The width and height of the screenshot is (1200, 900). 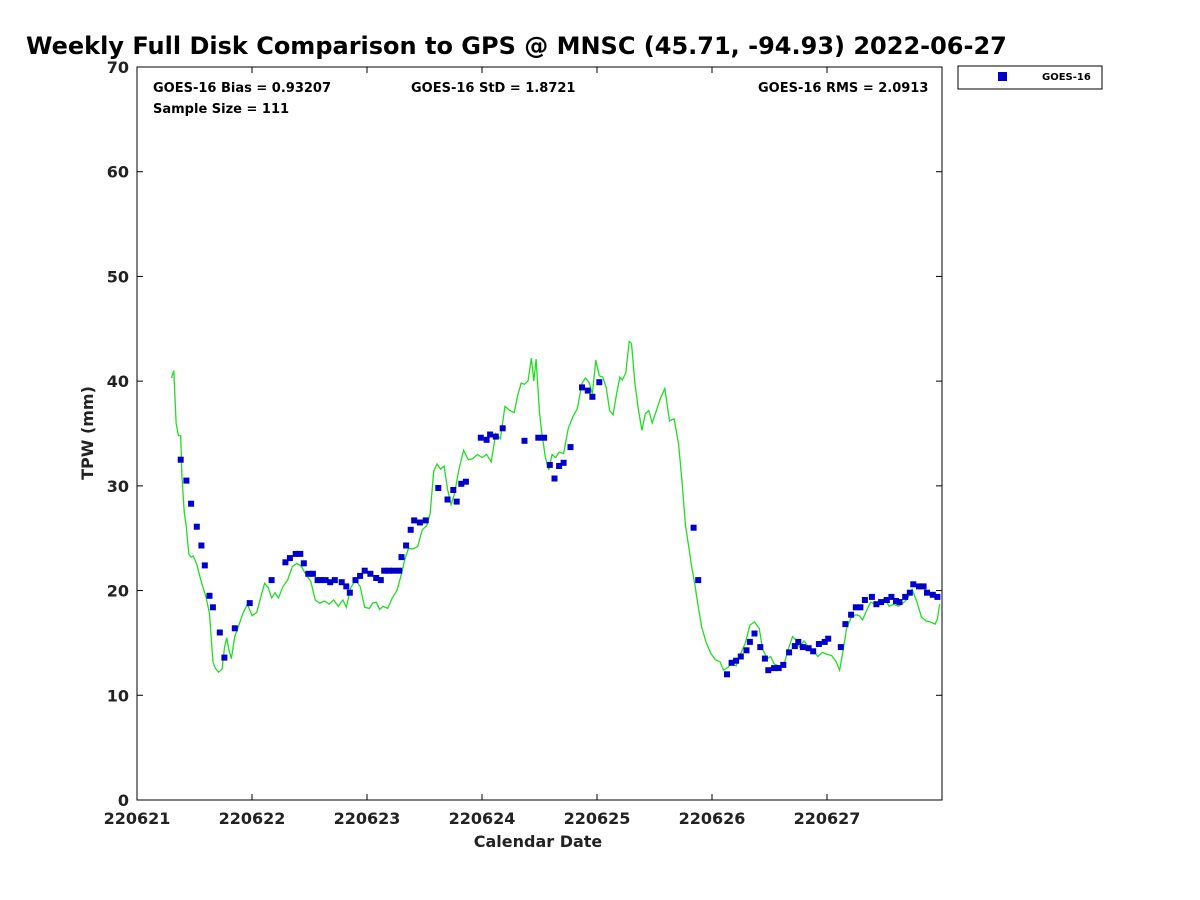 What do you see at coordinates (827, 818) in the screenshot?
I see `x-tick-label: 220627` at bounding box center [827, 818].